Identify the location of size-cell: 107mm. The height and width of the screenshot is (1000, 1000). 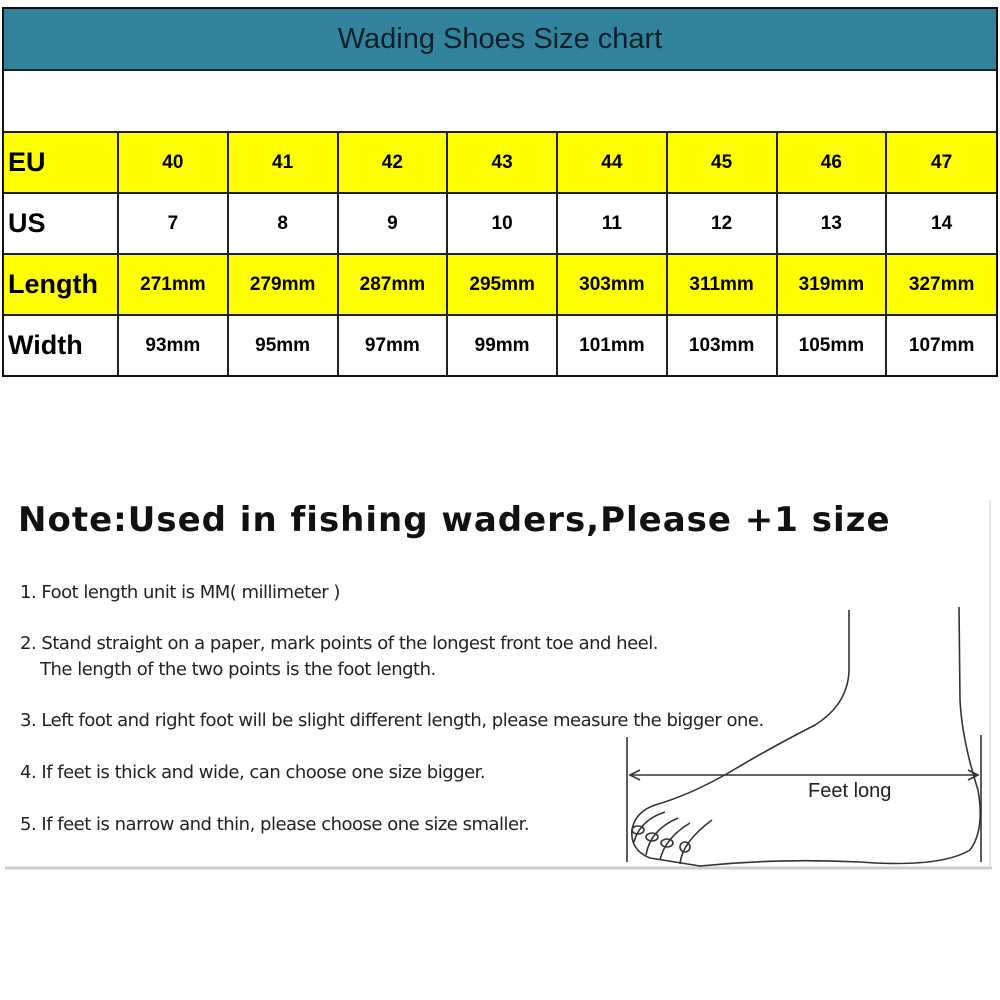
(940, 344).